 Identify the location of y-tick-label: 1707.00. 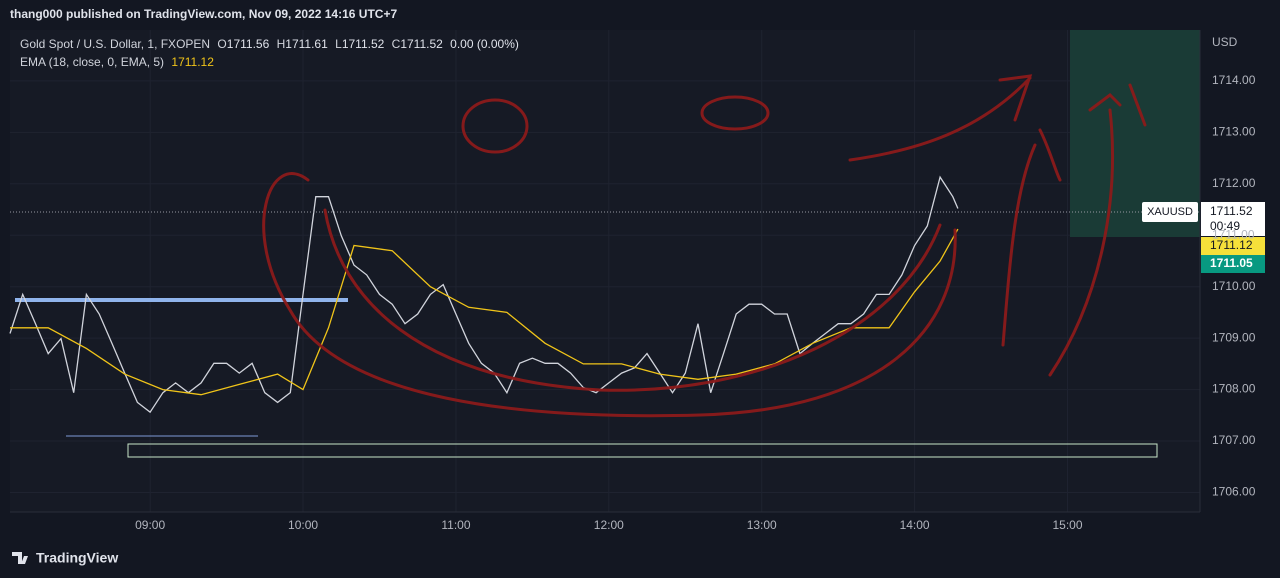
(1234, 440).